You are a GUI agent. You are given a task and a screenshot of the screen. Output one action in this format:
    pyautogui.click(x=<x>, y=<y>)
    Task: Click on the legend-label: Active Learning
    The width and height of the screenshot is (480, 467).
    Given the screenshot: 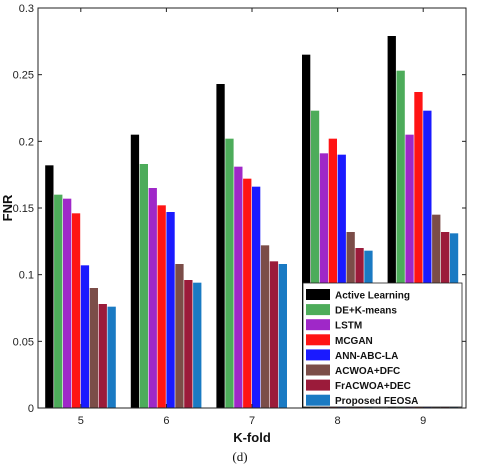 What is the action you would take?
    pyautogui.click(x=372, y=296)
    